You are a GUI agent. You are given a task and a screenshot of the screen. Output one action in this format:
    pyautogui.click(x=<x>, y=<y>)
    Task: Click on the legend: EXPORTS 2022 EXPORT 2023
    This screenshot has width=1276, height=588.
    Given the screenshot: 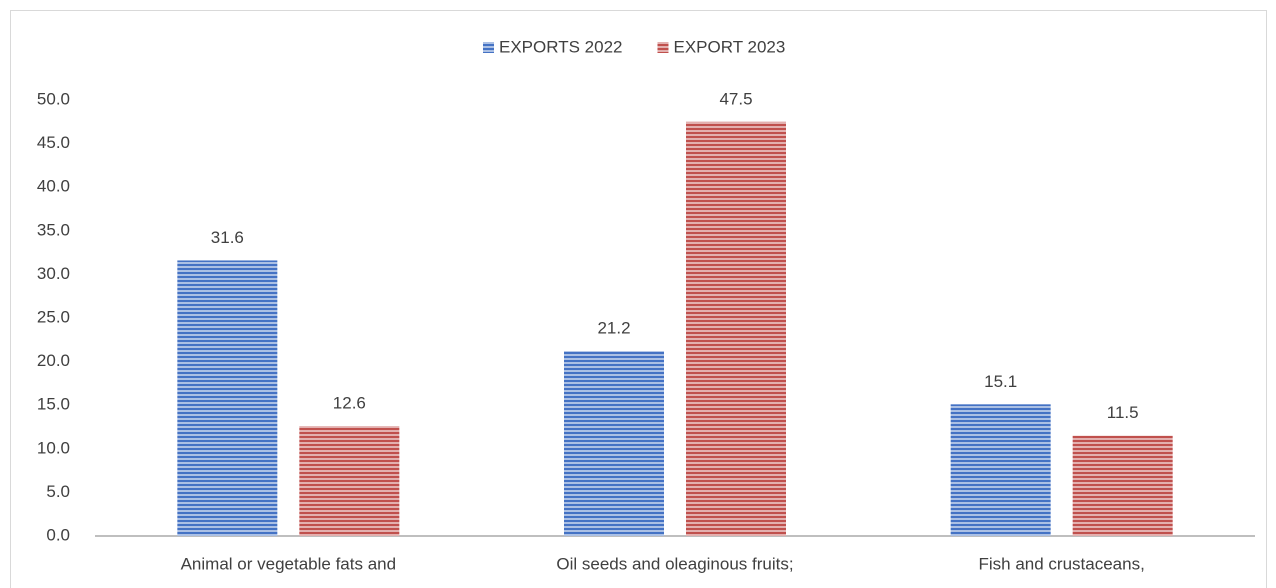 What is the action you would take?
    pyautogui.click(x=634, y=46)
    